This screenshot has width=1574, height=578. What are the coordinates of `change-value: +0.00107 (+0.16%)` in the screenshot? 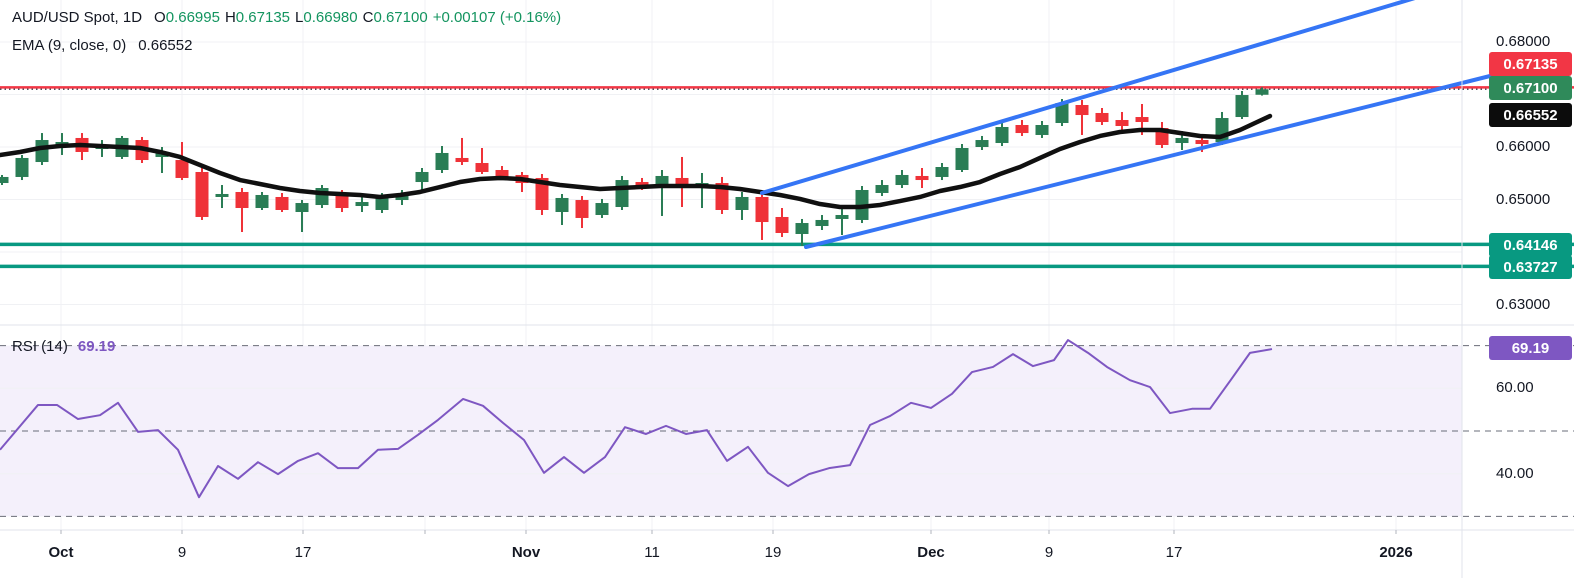 It's located at (497, 17).